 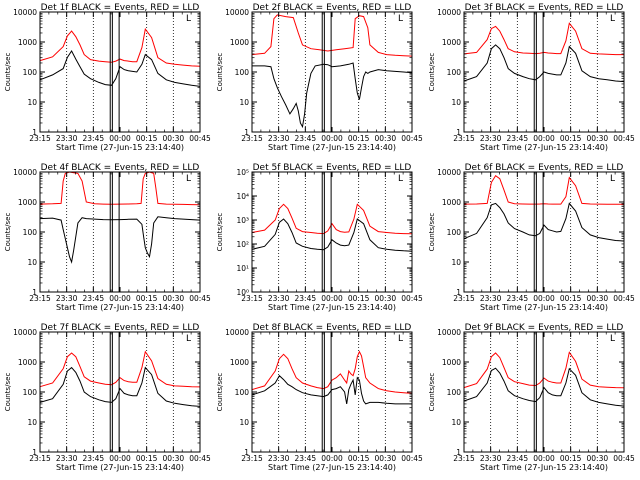 What do you see at coordinates (544, 8) in the screenshot?
I see `chart-title: Det 3f BLACK = Events, RED = LLD` at bounding box center [544, 8].